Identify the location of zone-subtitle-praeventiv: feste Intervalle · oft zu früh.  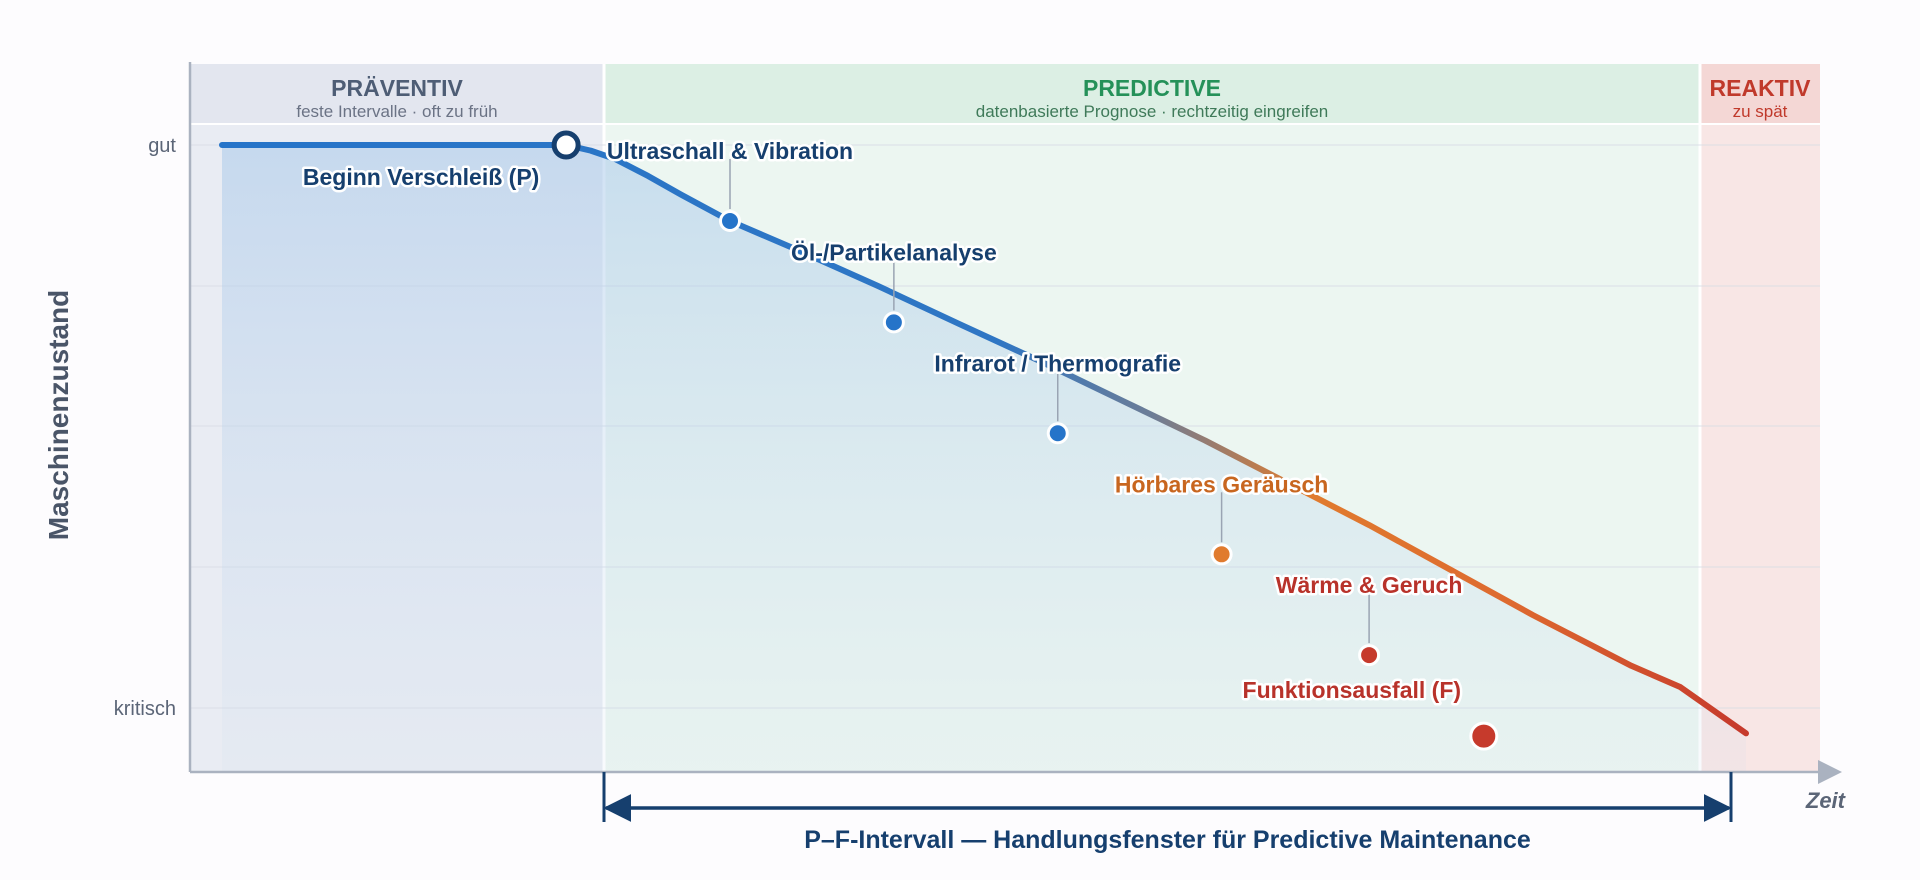
(396, 111).